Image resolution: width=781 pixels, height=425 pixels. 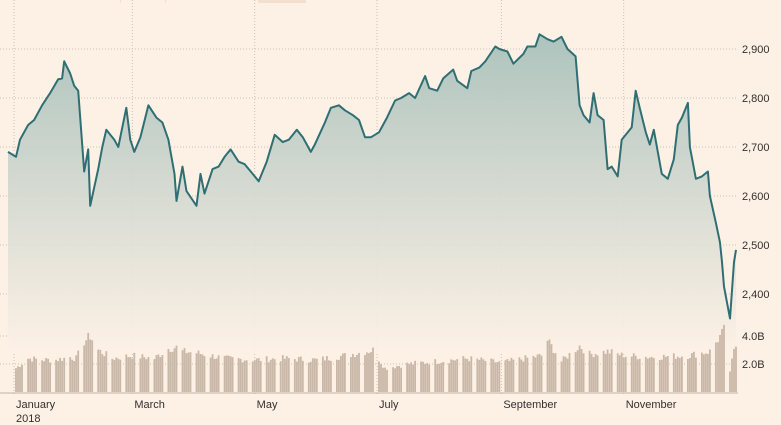 What do you see at coordinates (756, 295) in the screenshot?
I see `price-tick-label: 2,400` at bounding box center [756, 295].